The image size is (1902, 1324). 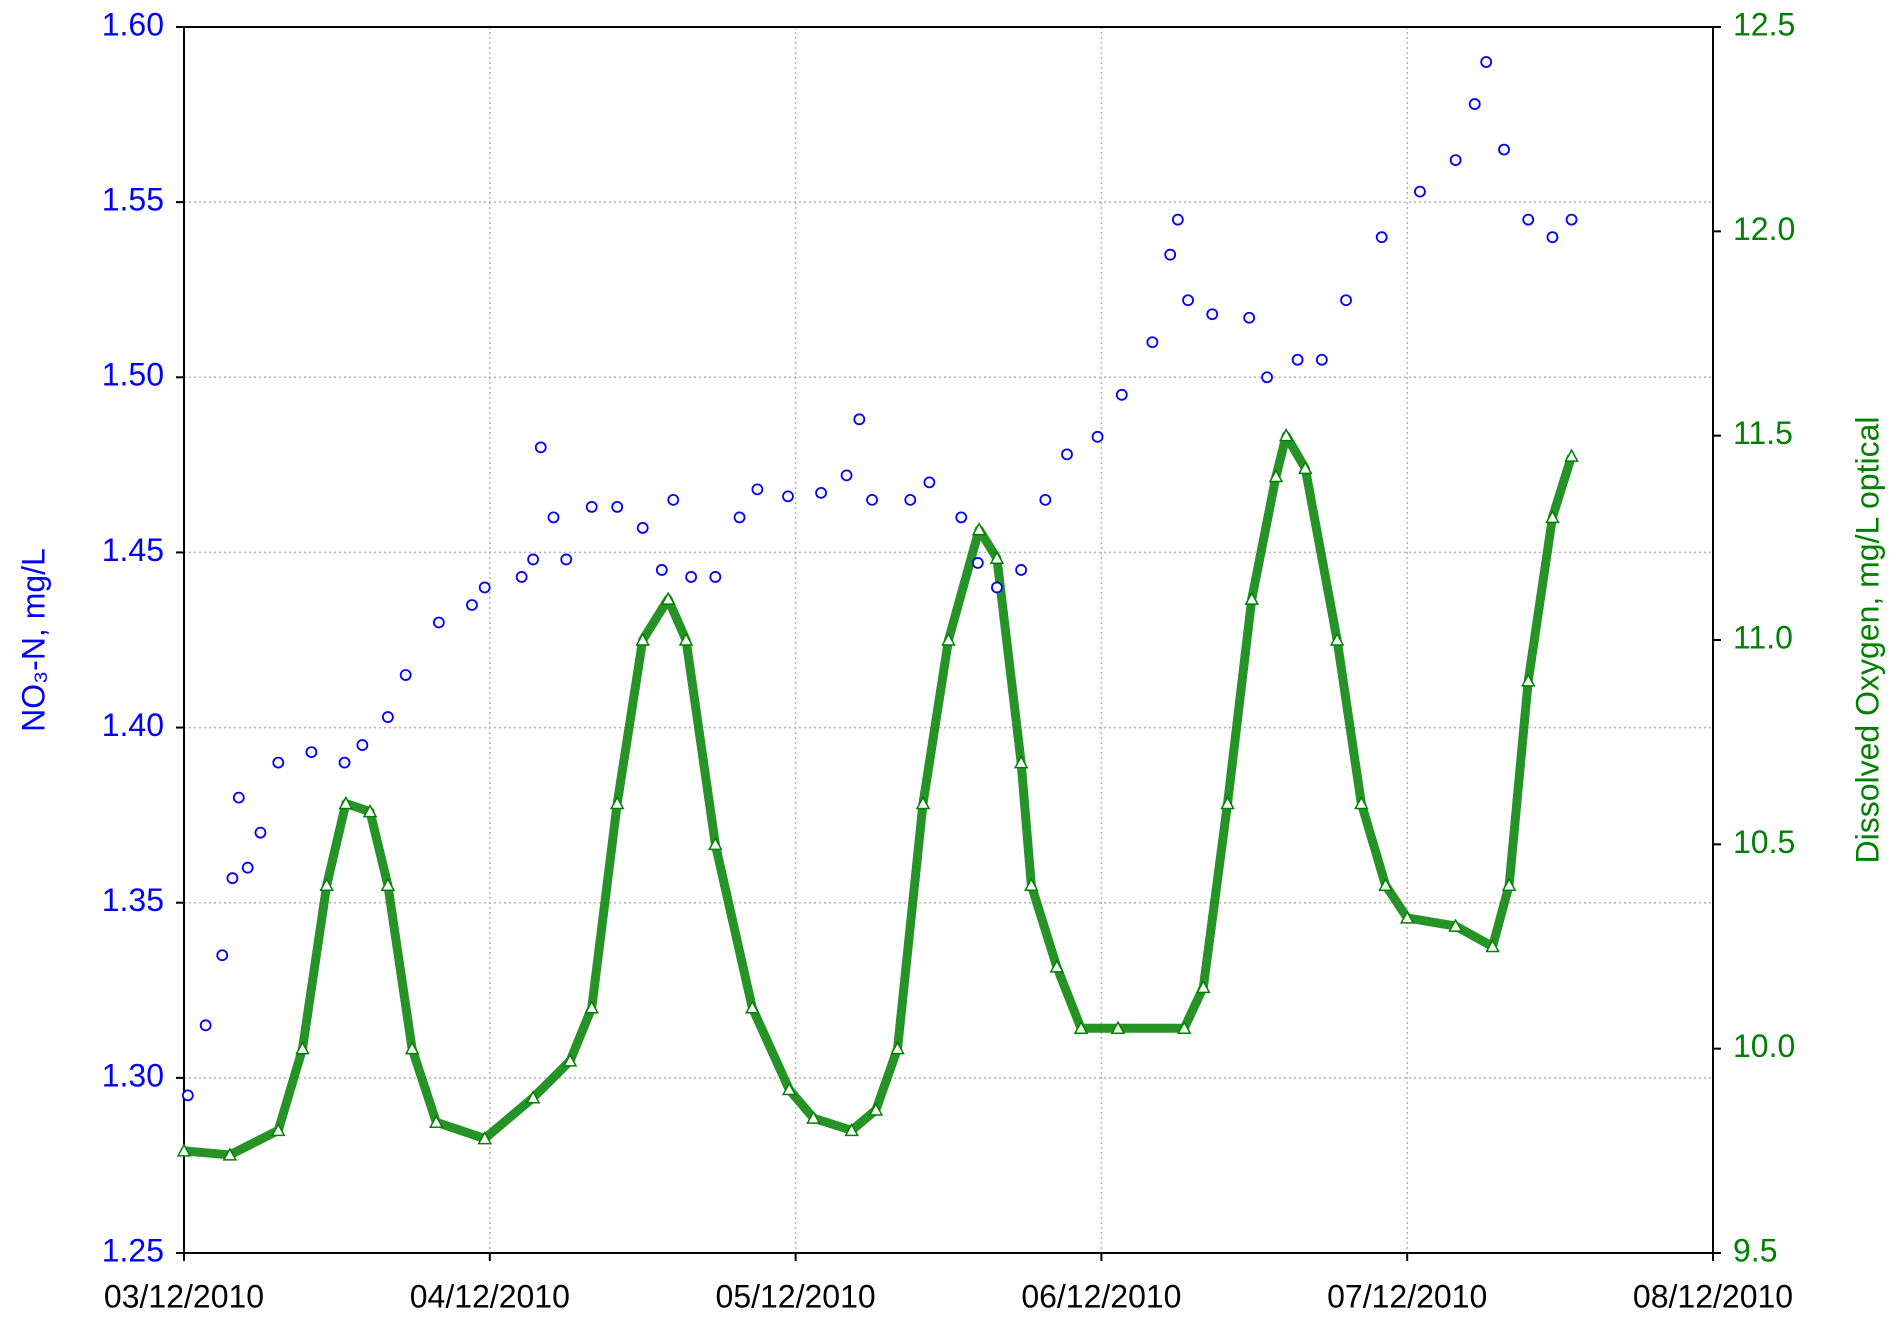 What do you see at coordinates (796, 1296) in the screenshot?
I see `x-tick-label: 05/12/2010` at bounding box center [796, 1296].